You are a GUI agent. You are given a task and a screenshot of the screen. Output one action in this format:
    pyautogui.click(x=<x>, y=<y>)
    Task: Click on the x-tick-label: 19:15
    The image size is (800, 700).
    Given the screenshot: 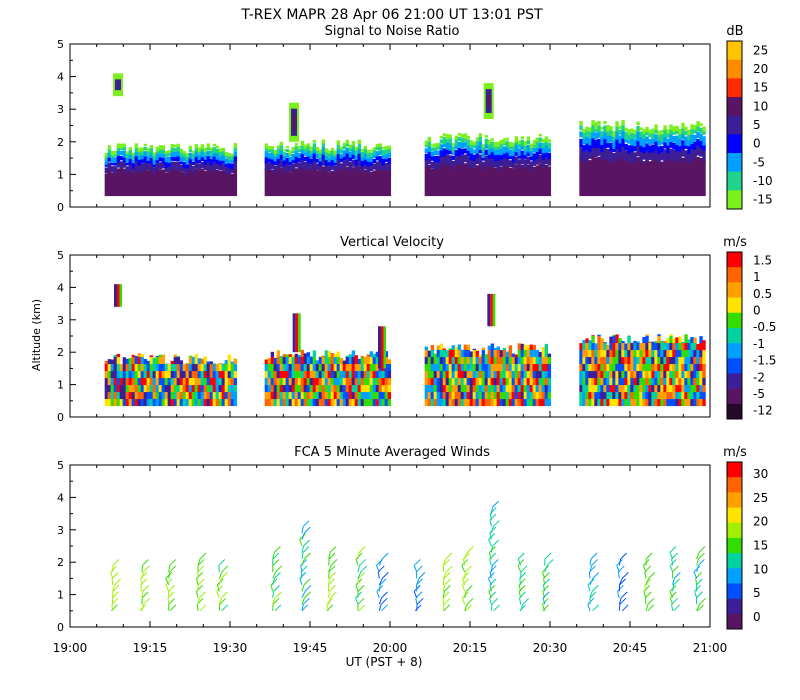 What is the action you would take?
    pyautogui.click(x=150, y=648)
    